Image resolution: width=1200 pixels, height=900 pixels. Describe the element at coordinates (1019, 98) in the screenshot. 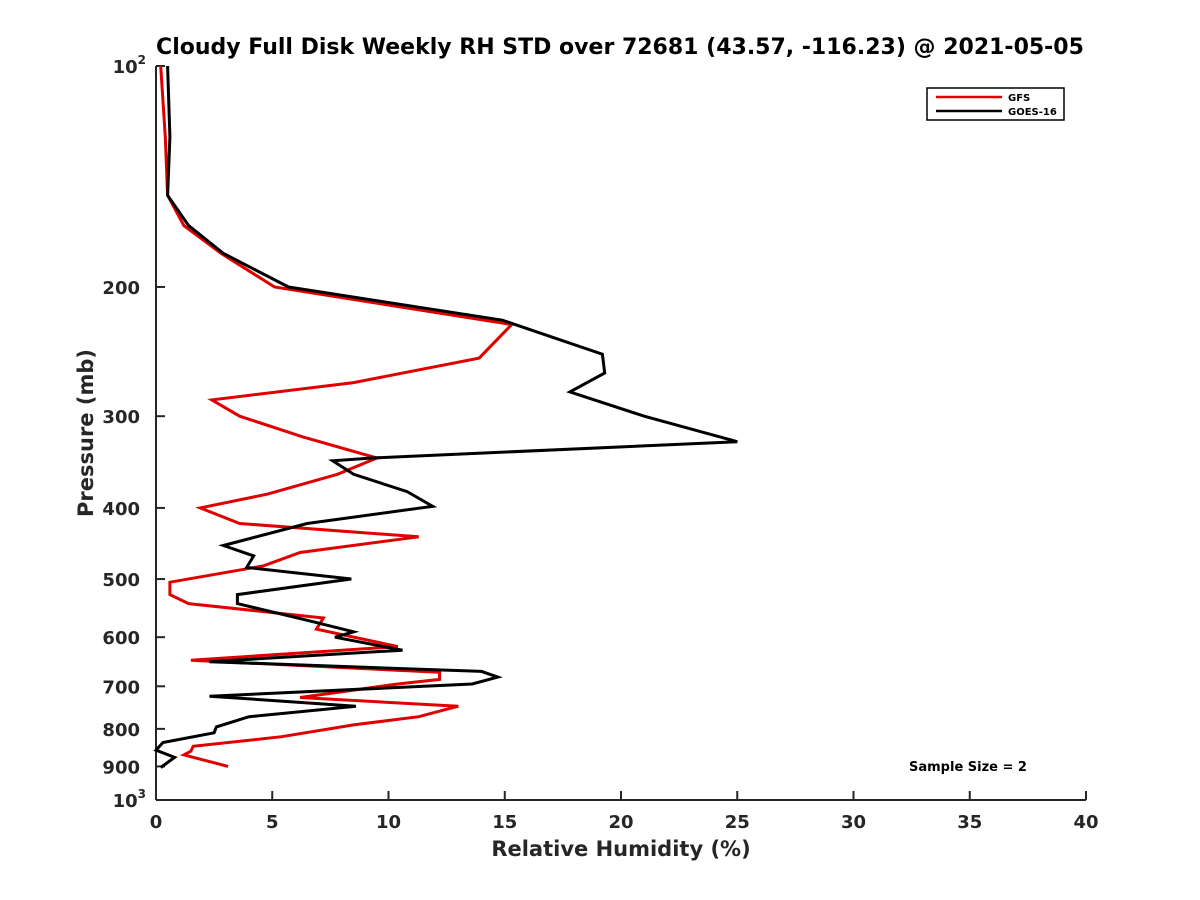

I see `legend-gfs-label: GFS` at that location.